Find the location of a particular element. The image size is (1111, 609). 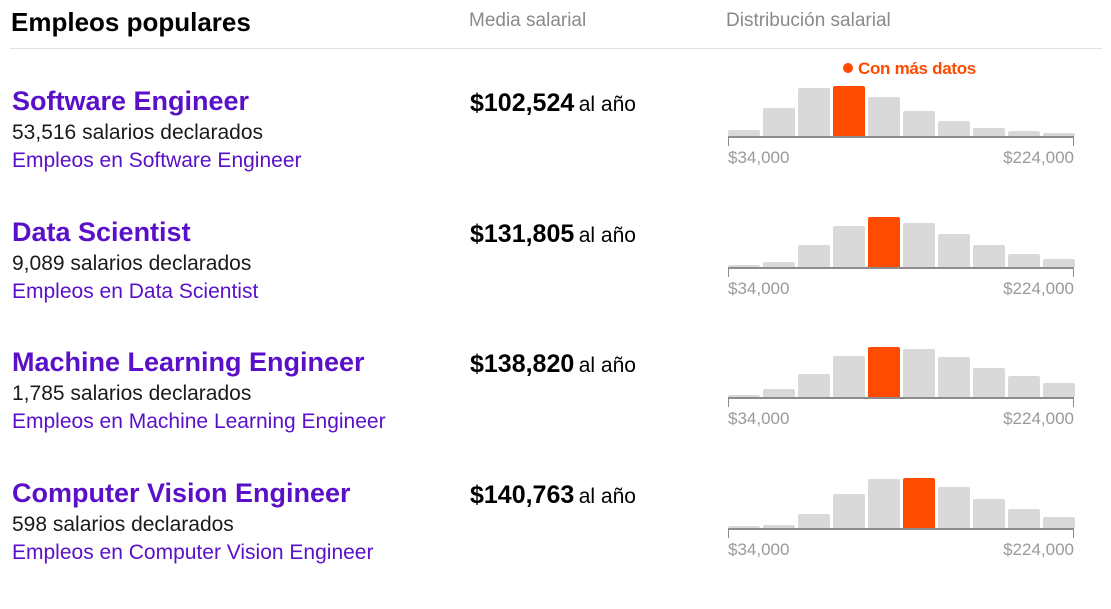

salary-report-count: 1,785 salarios declarados is located at coordinates (132, 393).